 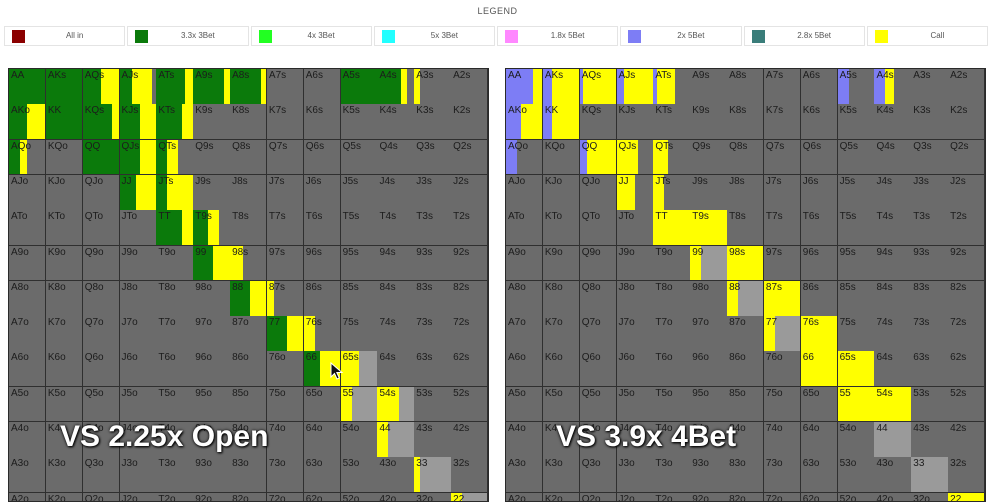 I want to click on hand-cell: K9s, so click(x=212, y=122).